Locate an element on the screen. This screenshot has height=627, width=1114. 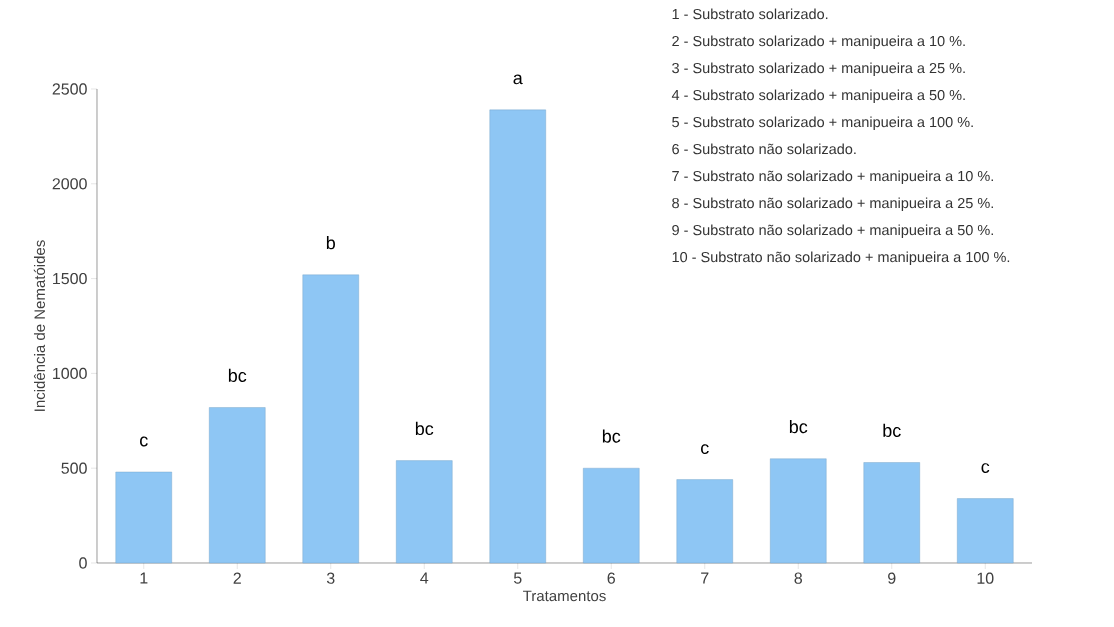
x-tick-label: 4 is located at coordinates (424, 578).